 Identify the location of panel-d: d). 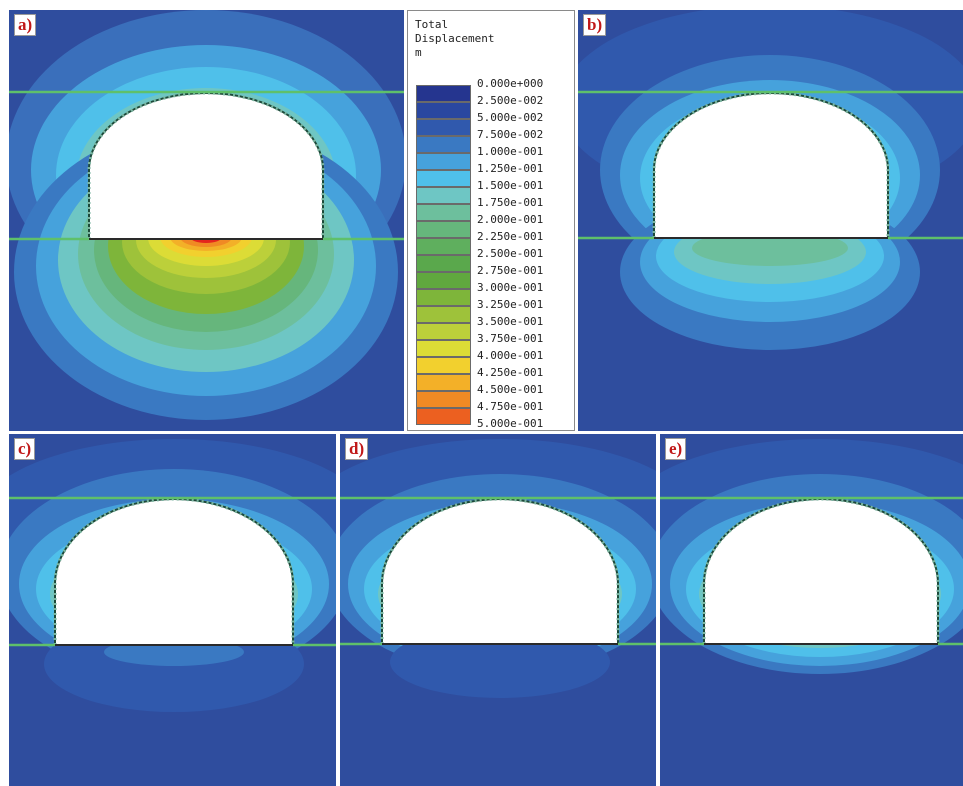
(498, 610).